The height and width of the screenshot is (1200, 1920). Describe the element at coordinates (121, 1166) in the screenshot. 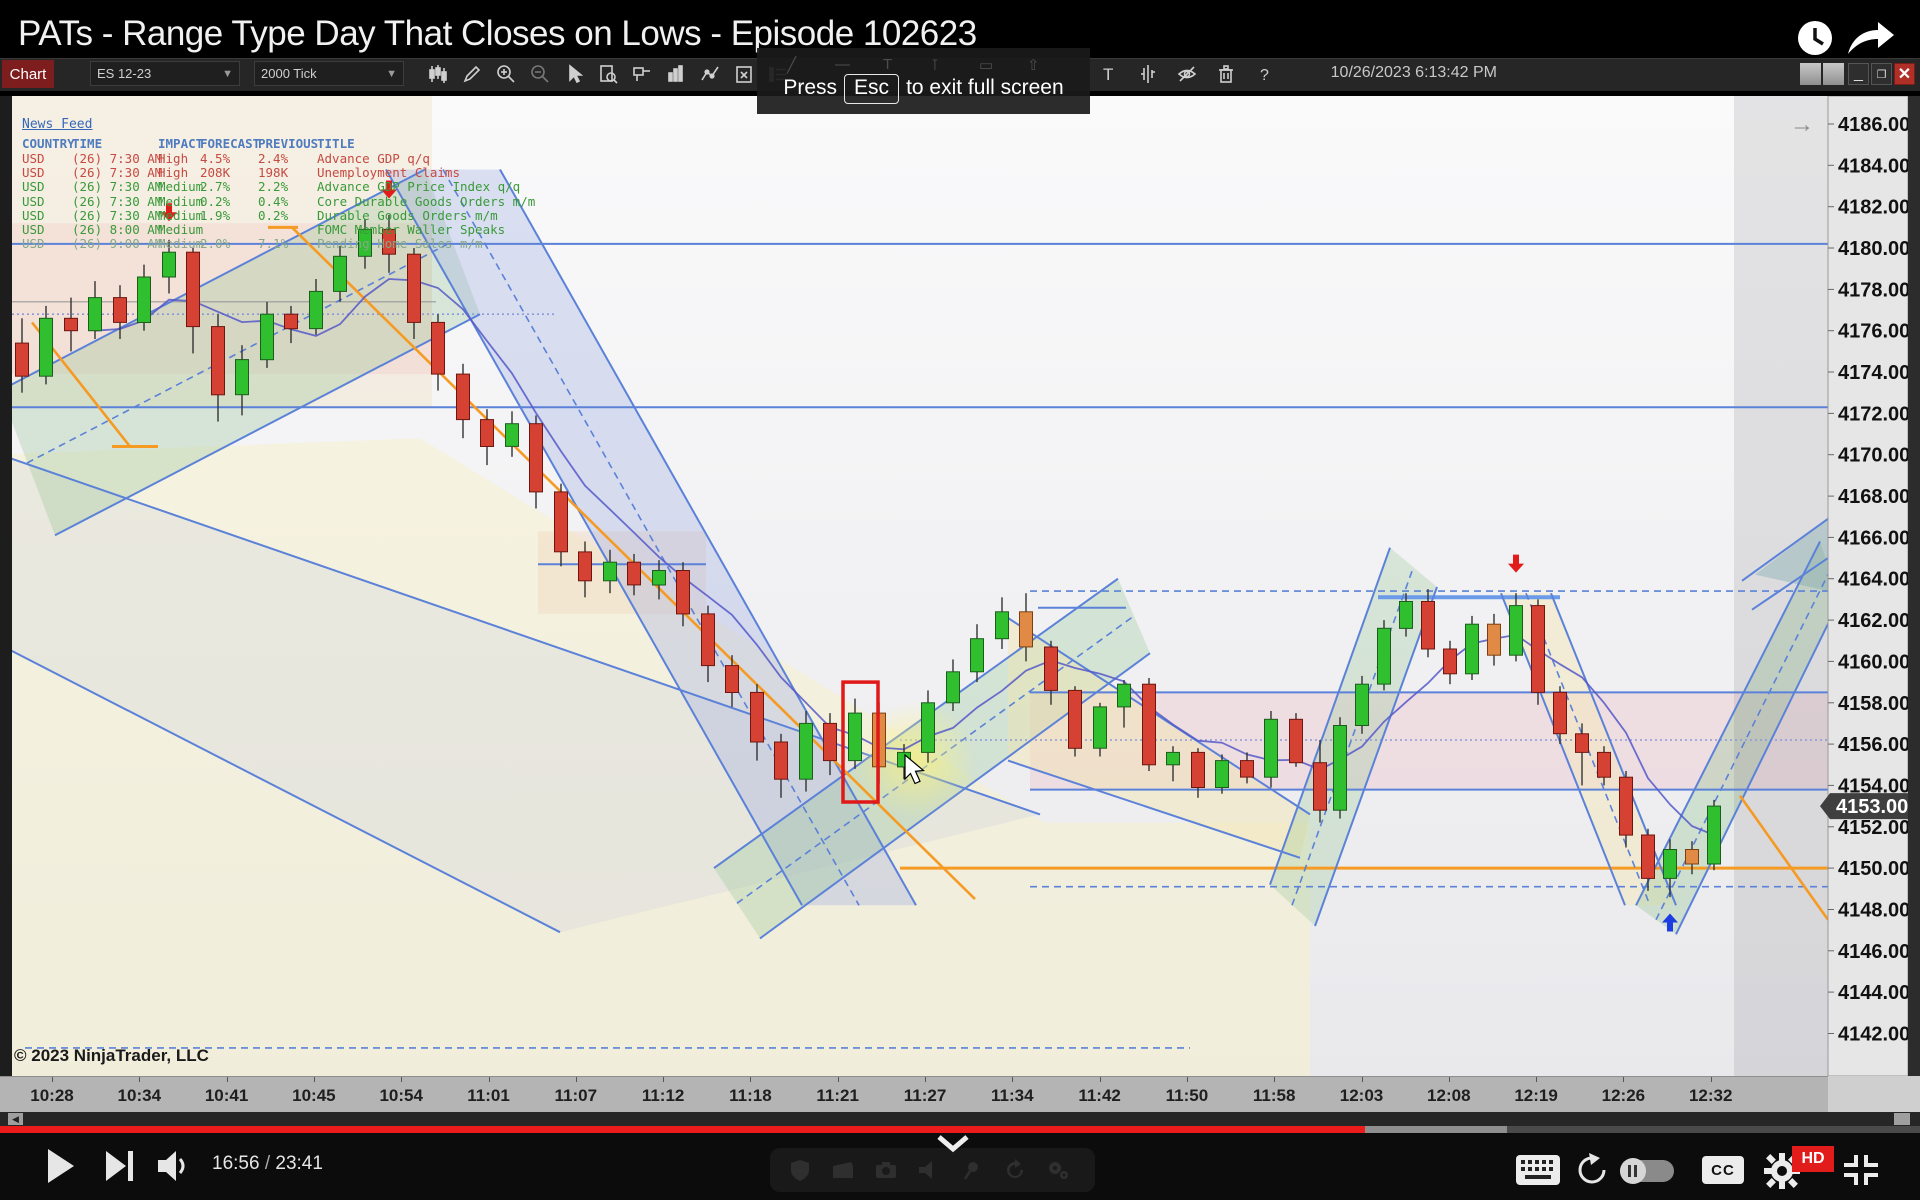

I see `next-button` at that location.